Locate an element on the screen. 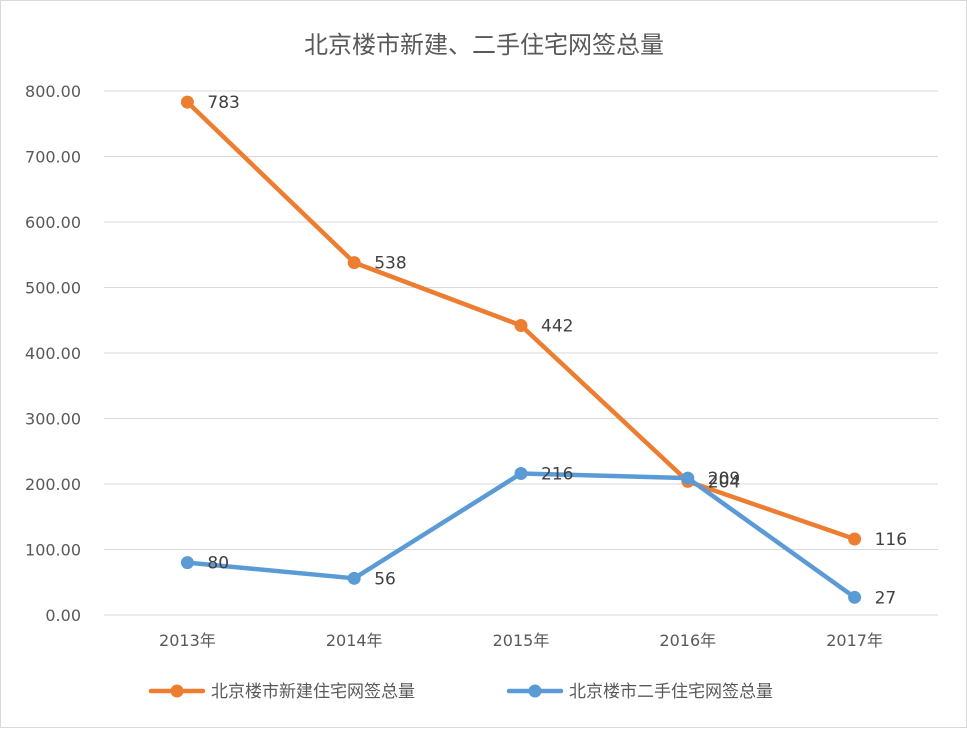 This screenshot has width=967, height=729. data-label: 783 is located at coordinates (223, 103).